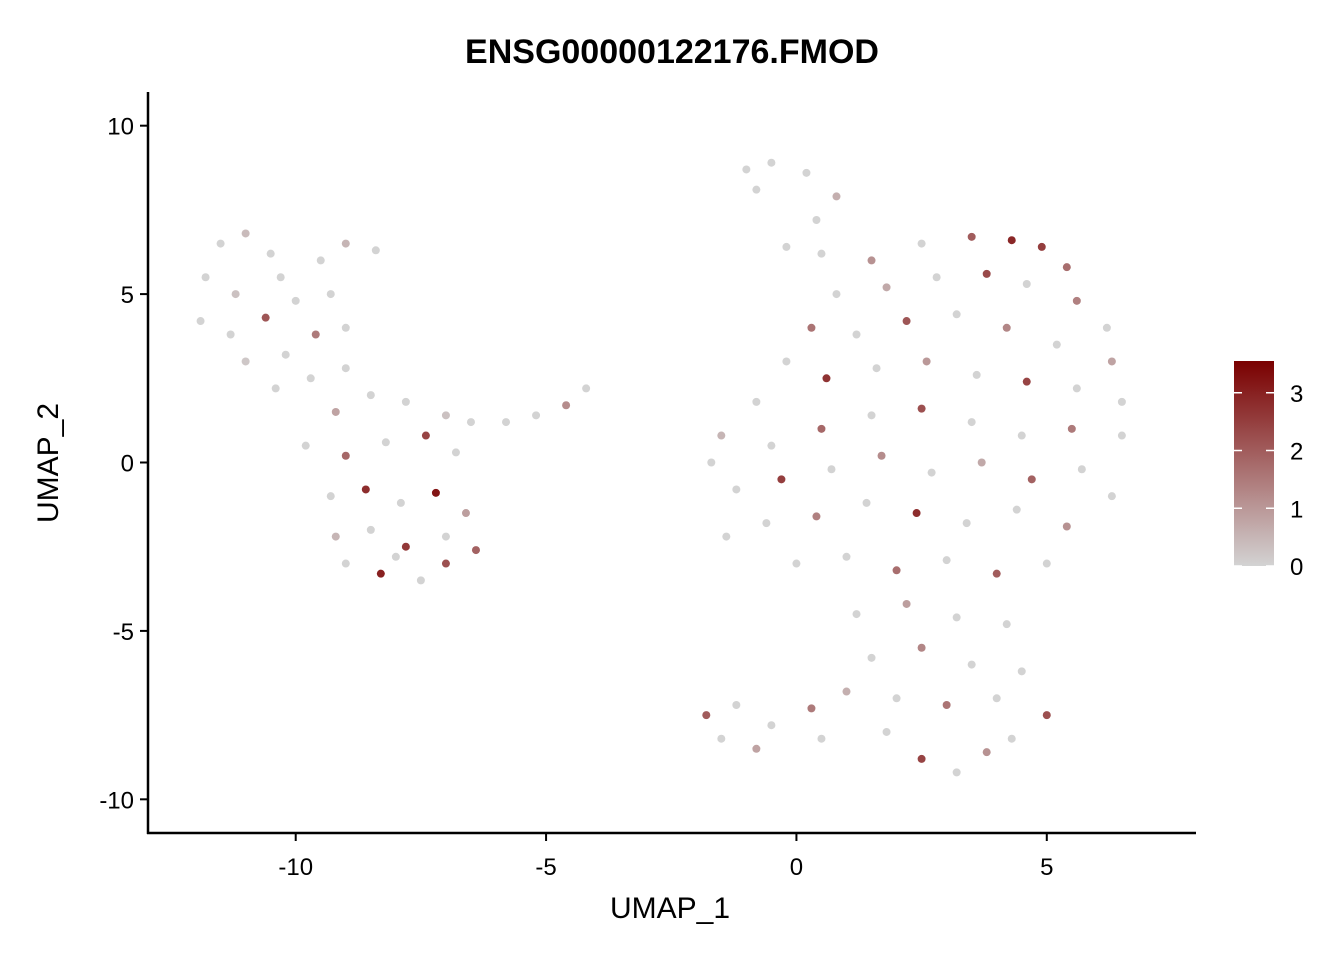 The image size is (1344, 965). Describe the element at coordinates (1254, 463) in the screenshot. I see `colorbar` at that location.